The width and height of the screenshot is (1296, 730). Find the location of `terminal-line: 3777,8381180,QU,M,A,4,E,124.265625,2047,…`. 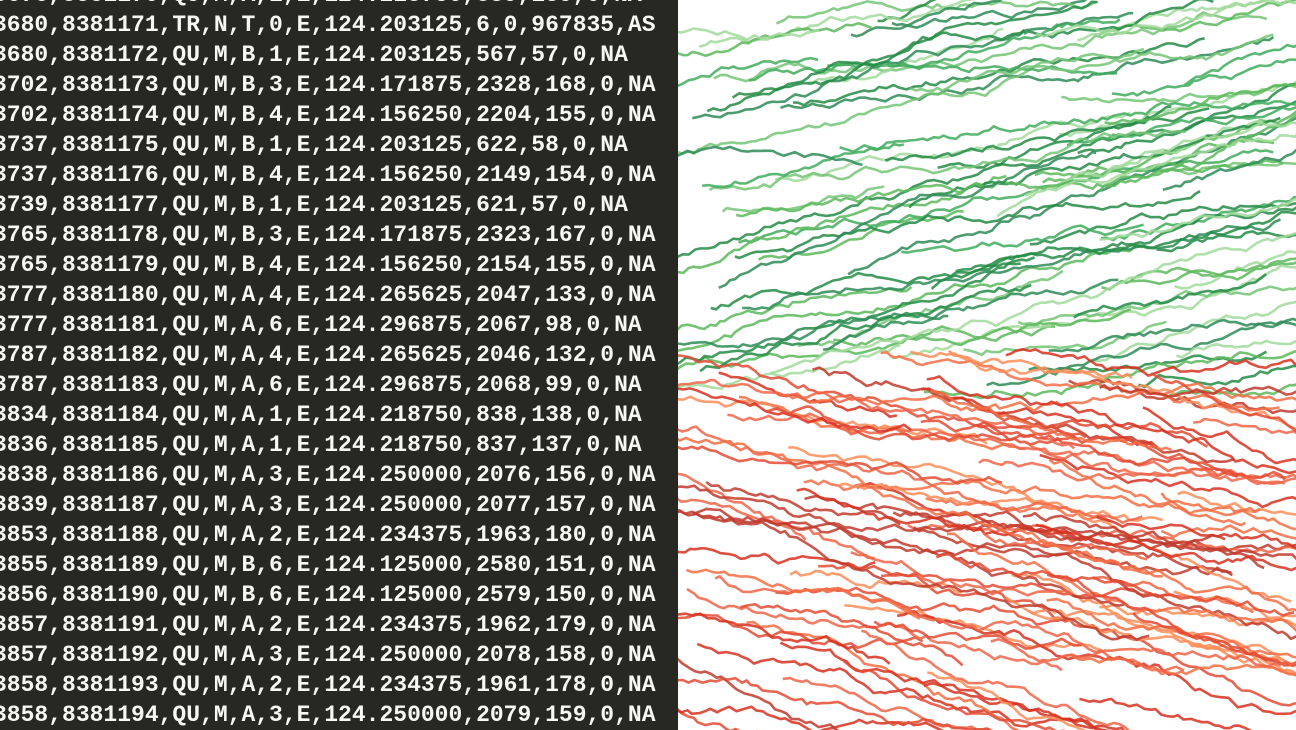

terminal-line: 3777,8381180,QU,M,A,4,E,124.265625,2047,… is located at coordinates (328, 295).